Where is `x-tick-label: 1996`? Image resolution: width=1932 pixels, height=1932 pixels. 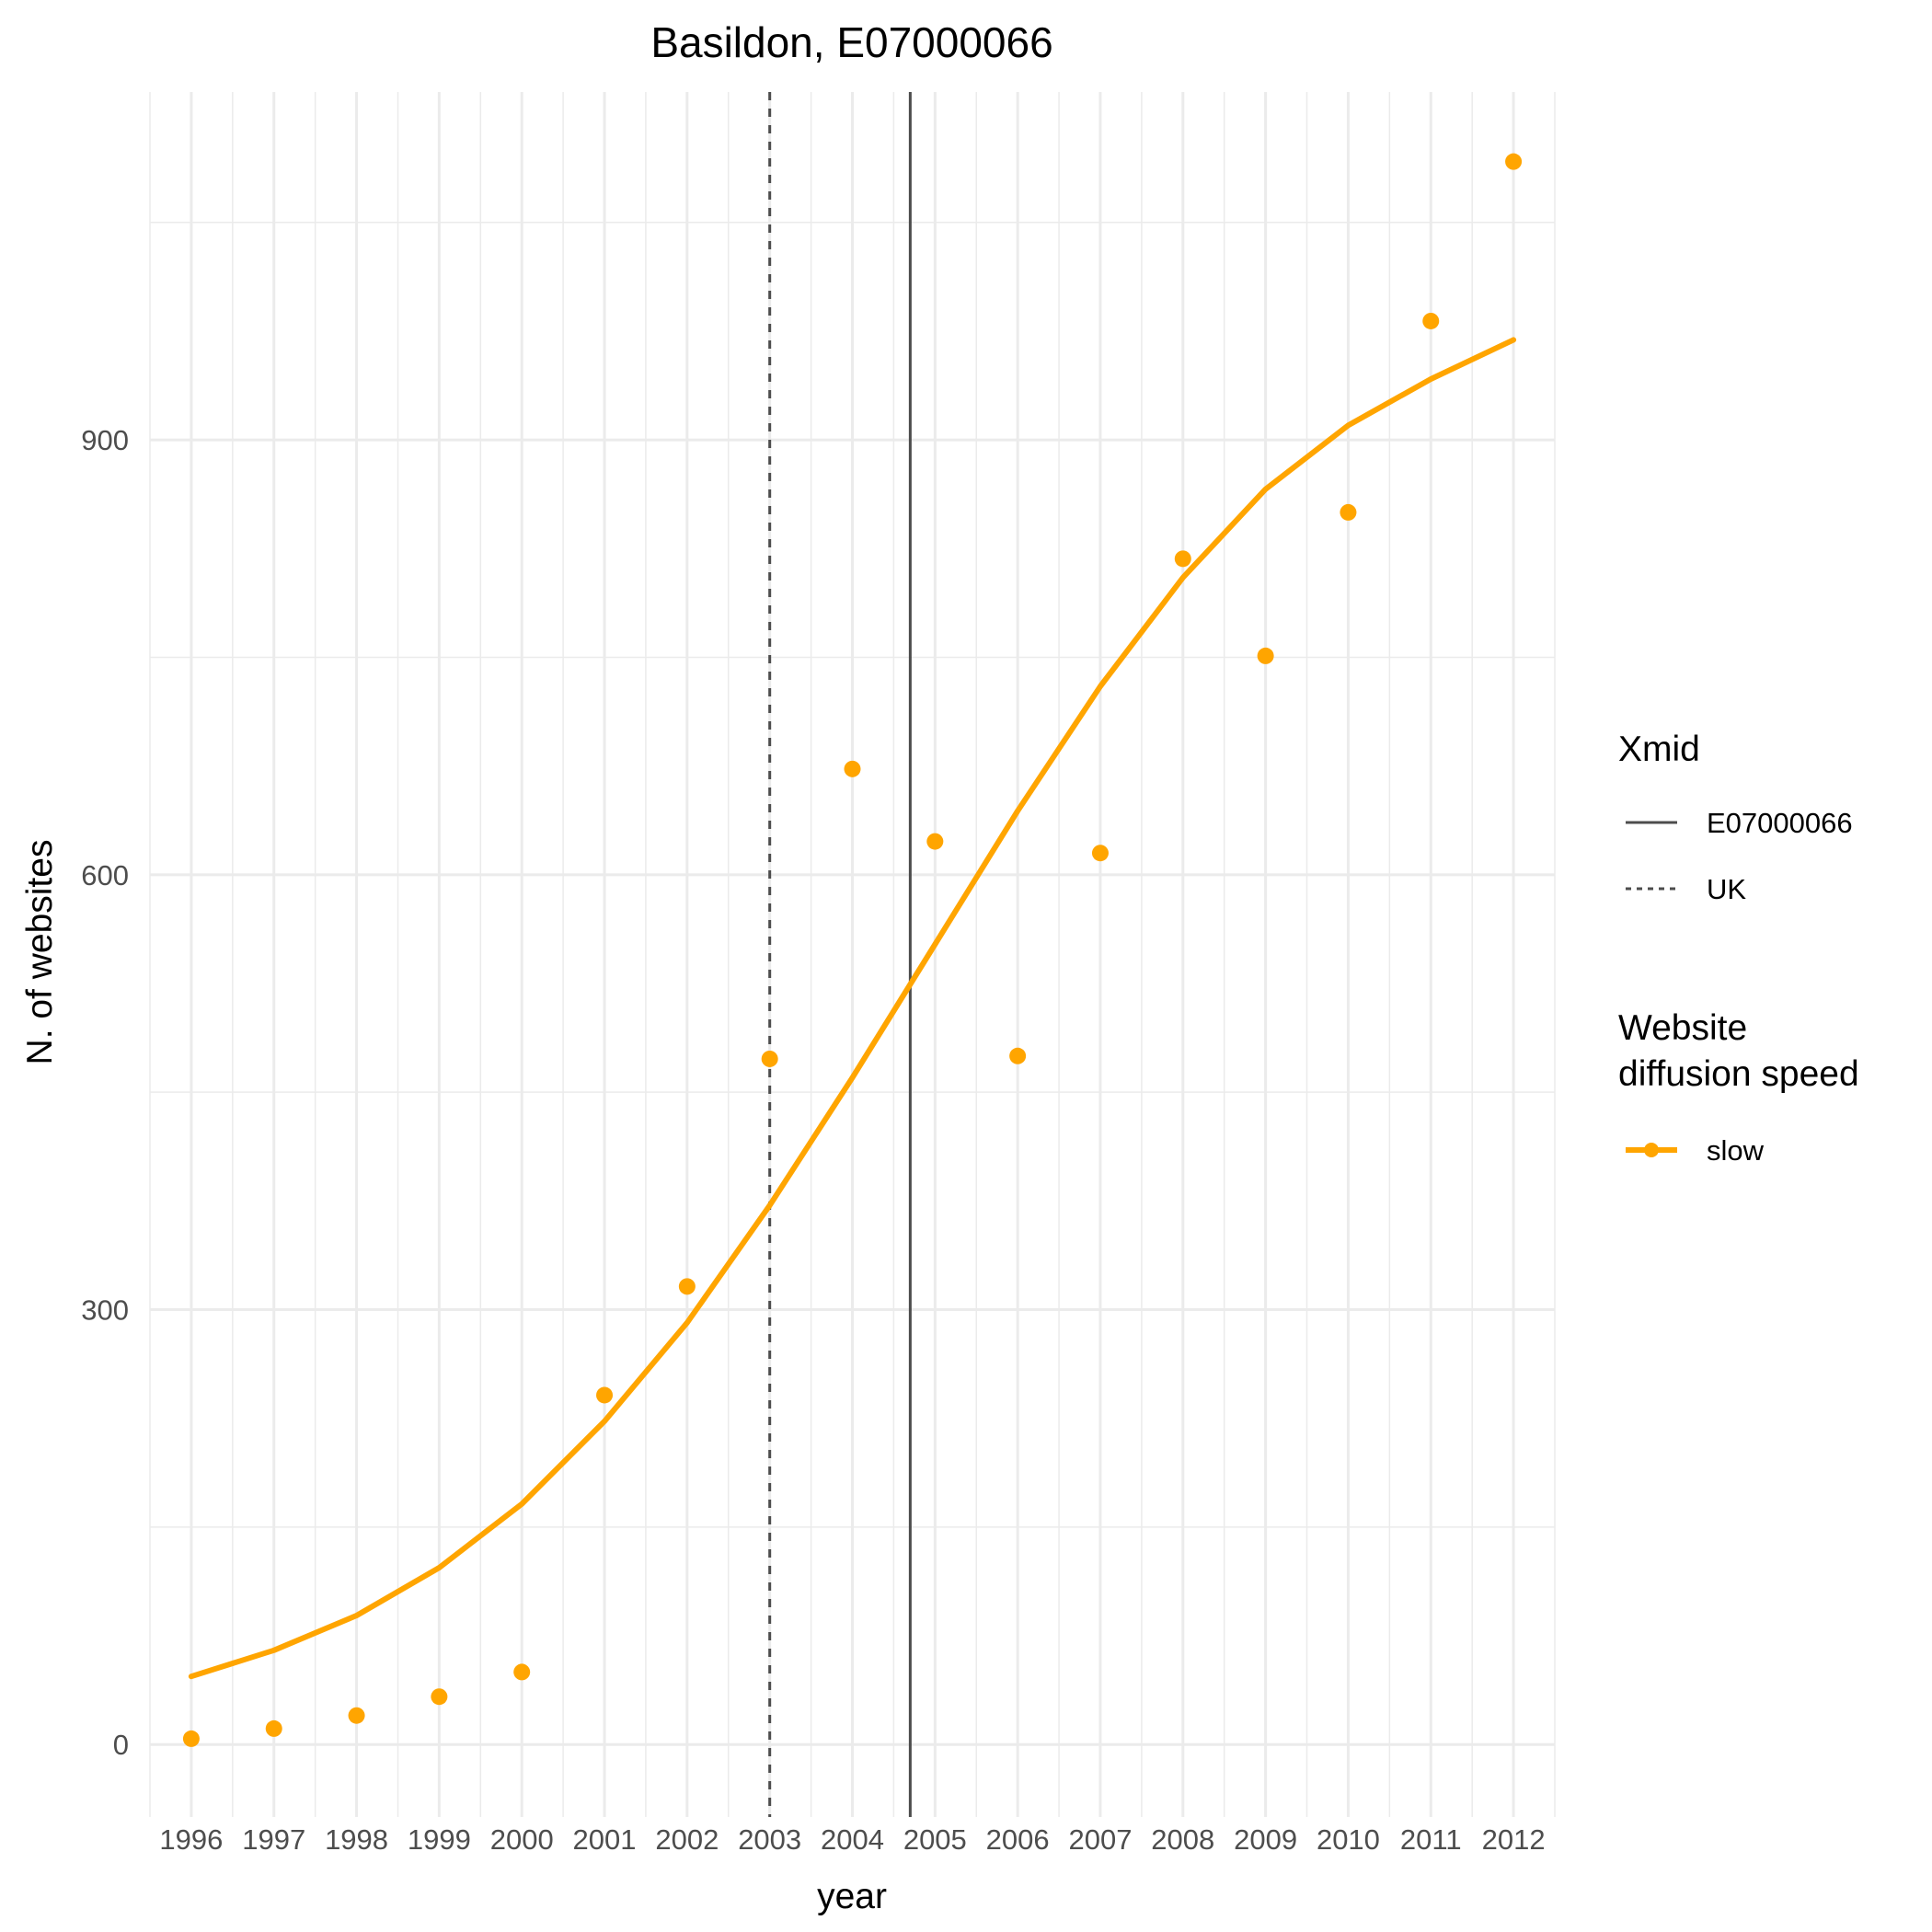 x-tick-label: 1996 is located at coordinates (191, 1839).